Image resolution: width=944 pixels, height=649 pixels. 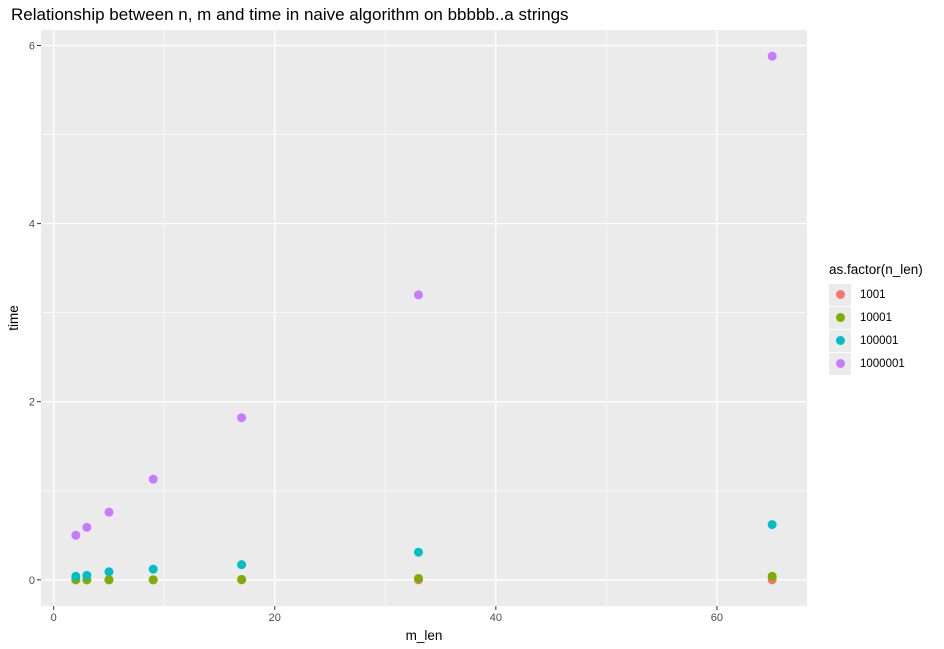 I want to click on legend-label: 10001, so click(x=876, y=317).